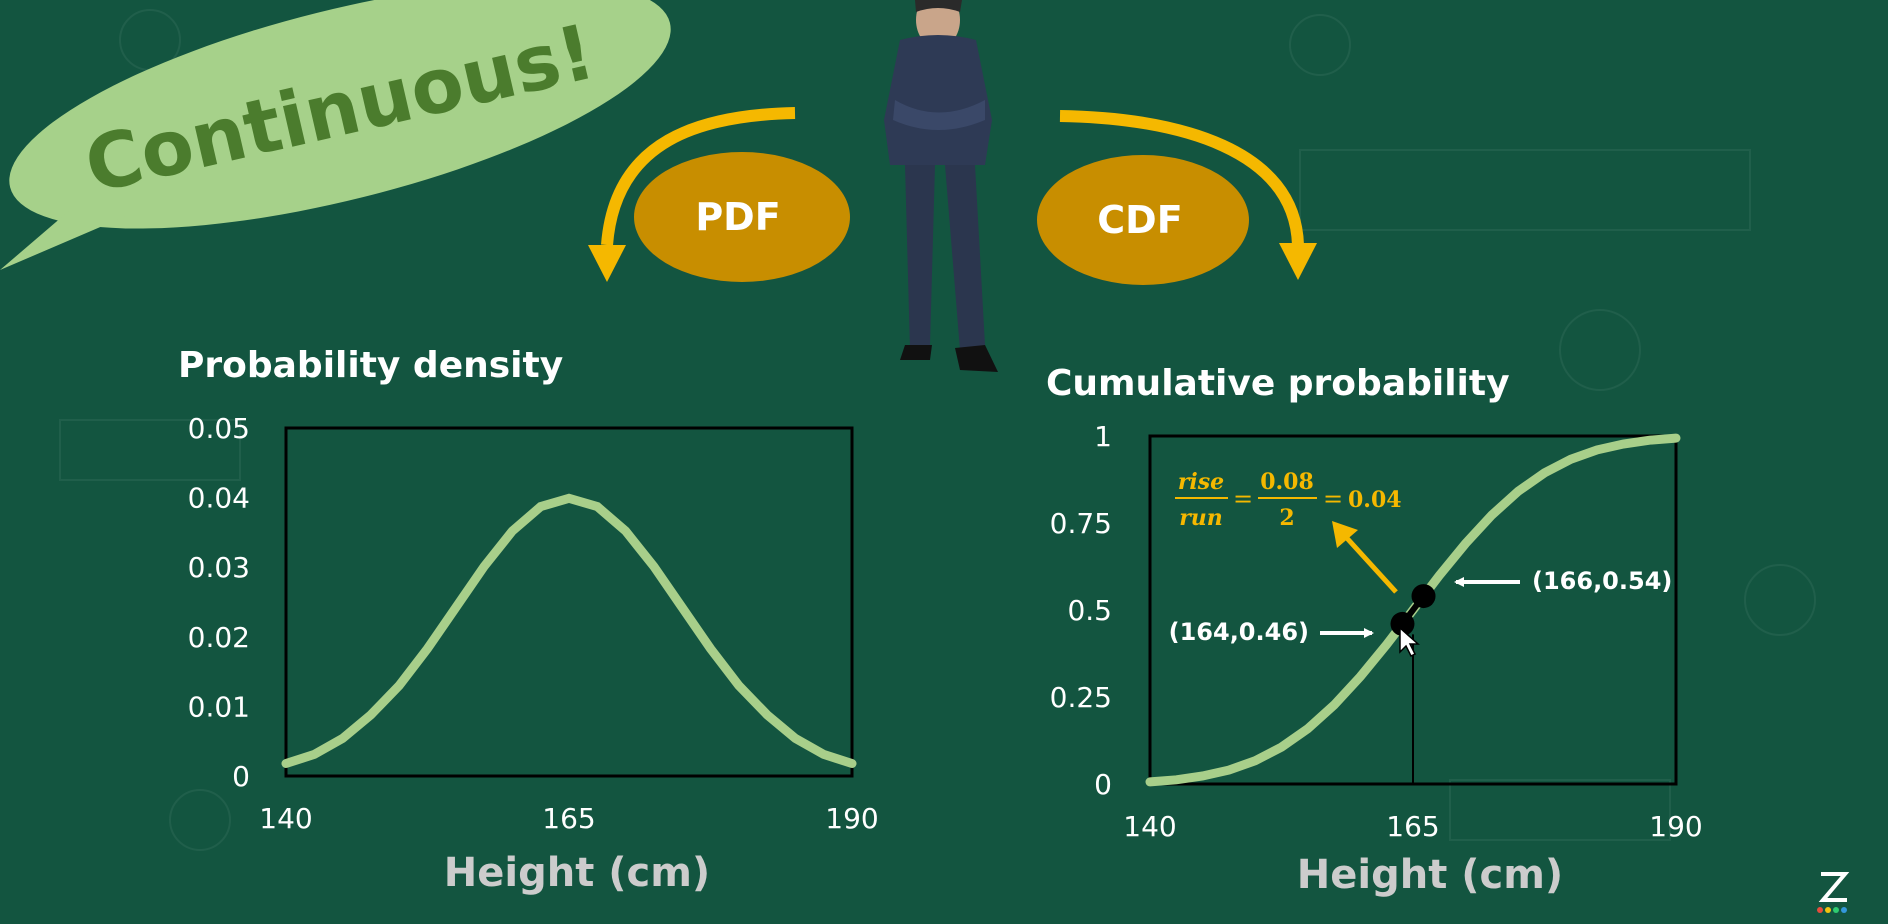 The width and height of the screenshot is (1888, 924). I want to click on speech-bubble: Continuous!, so click(335, 135).